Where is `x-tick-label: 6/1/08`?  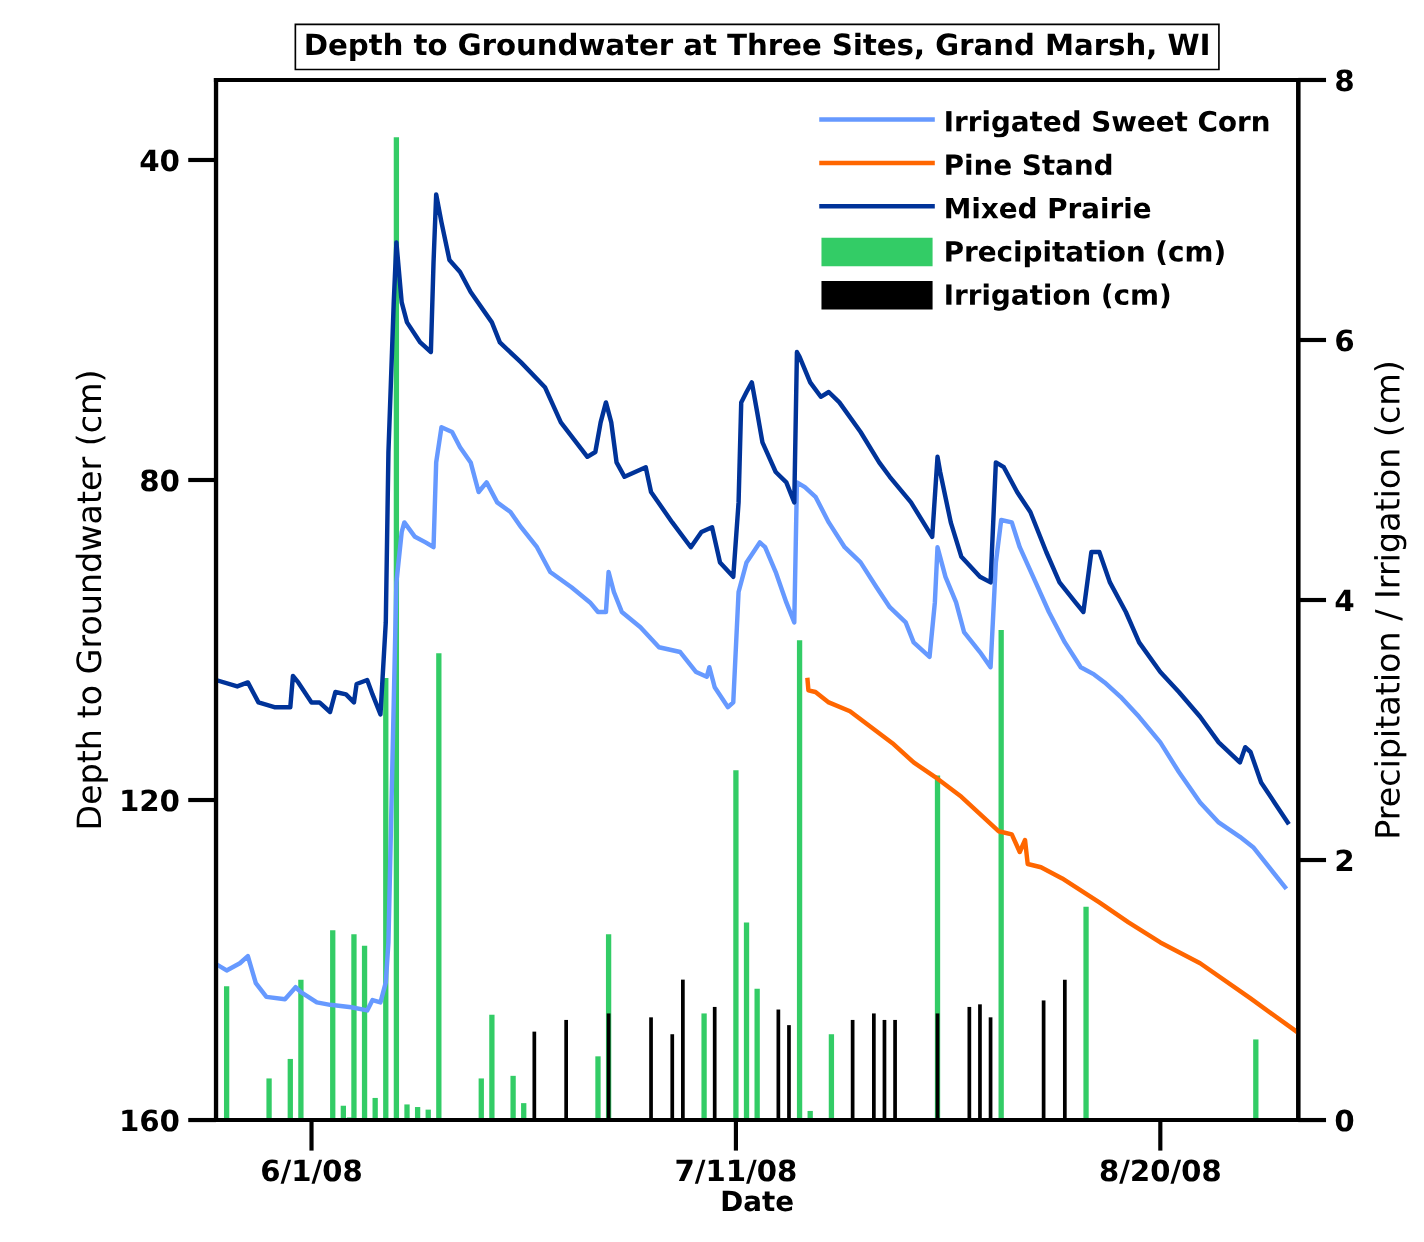
x-tick-label: 6/1/08 is located at coordinates (311, 1171).